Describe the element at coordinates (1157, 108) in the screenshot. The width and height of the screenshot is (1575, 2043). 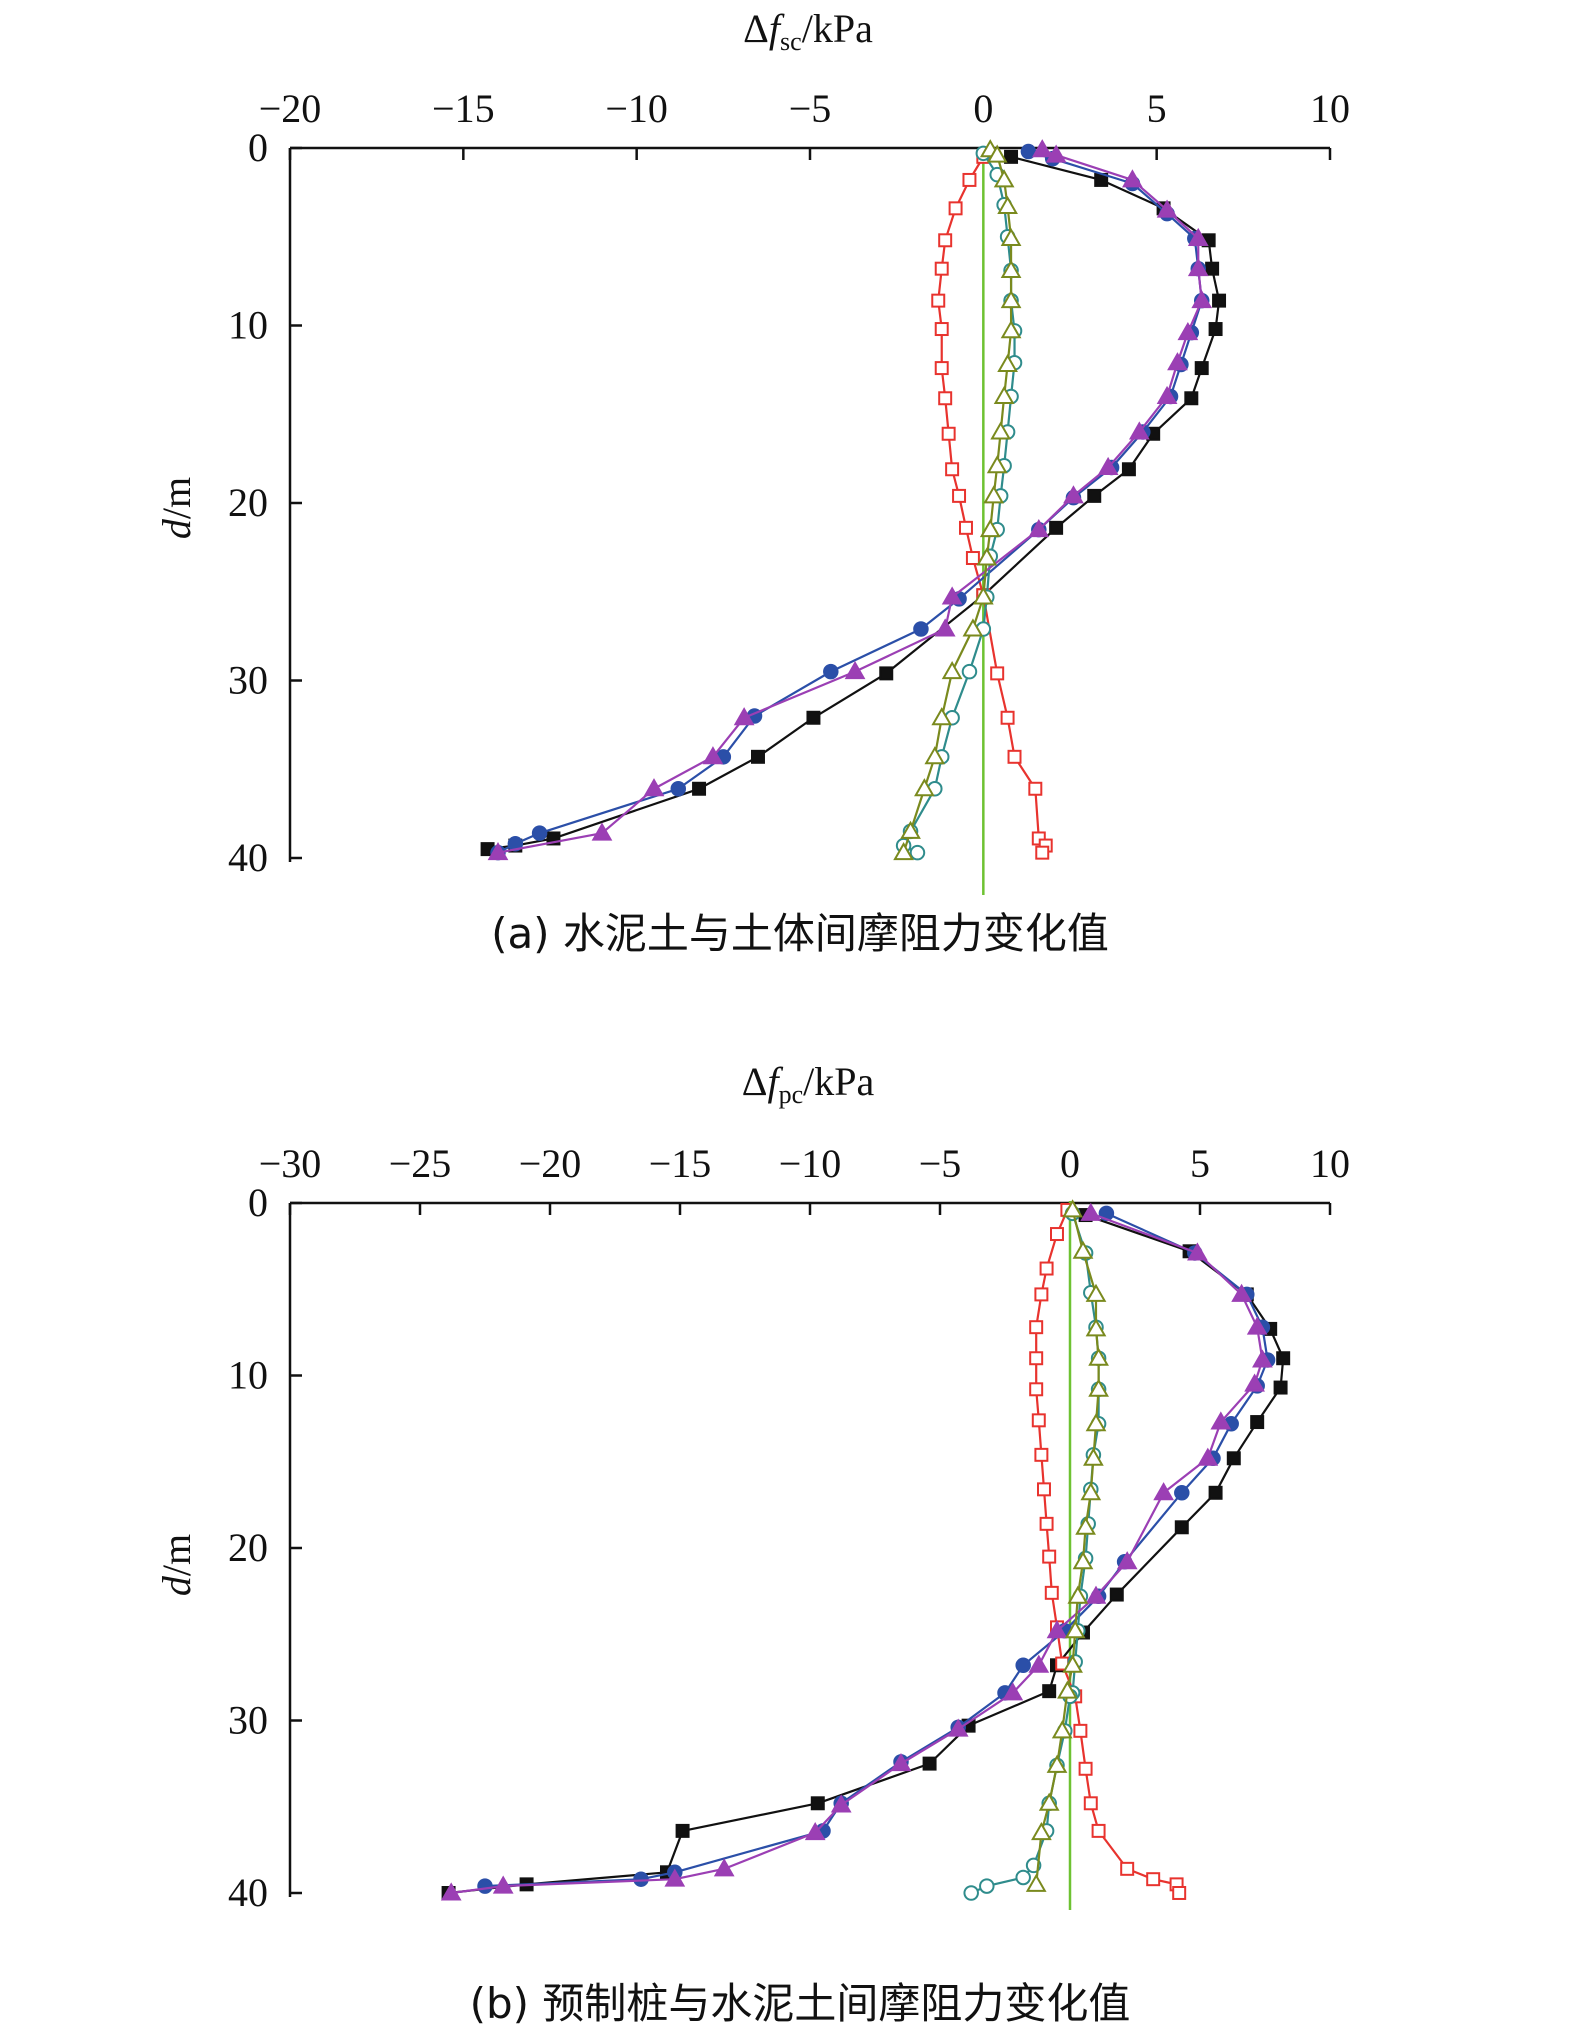
I see `chart-a-x-tick-label: 5` at that location.